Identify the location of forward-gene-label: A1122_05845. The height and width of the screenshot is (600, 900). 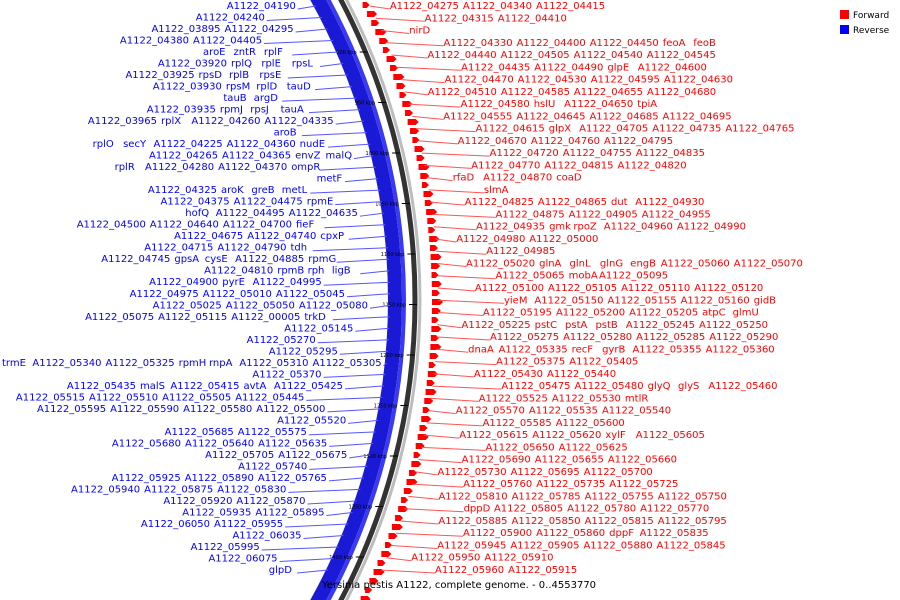
(691, 545).